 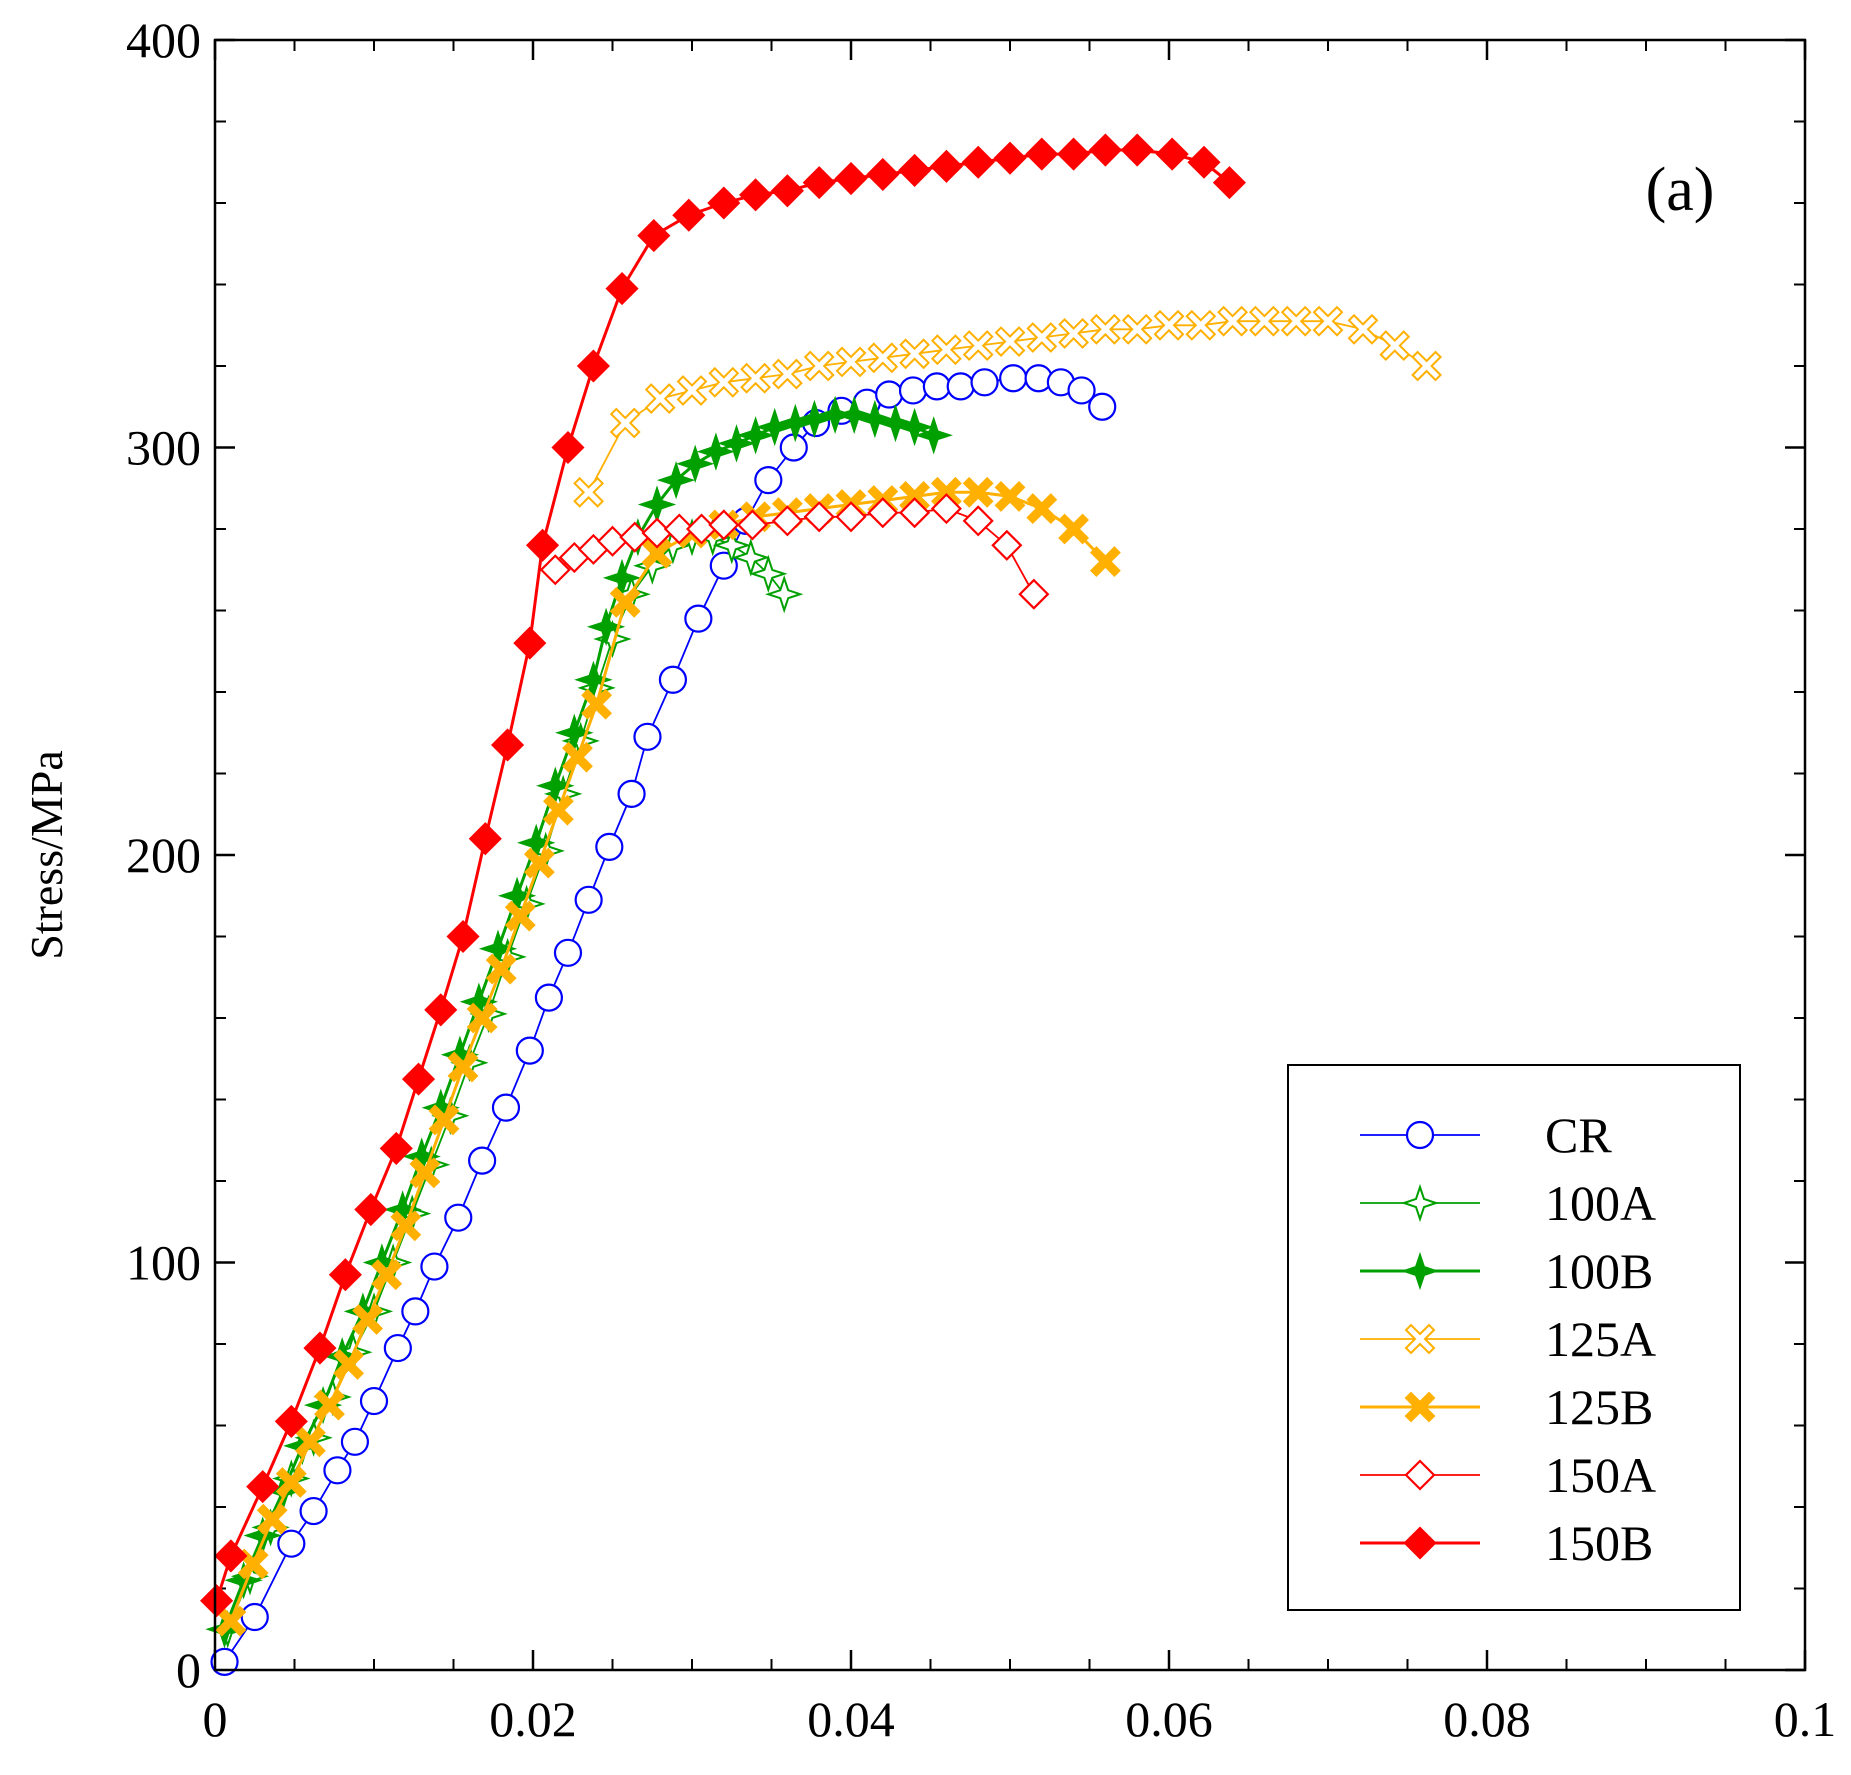 I want to click on x-tick-label: 0.02, so click(x=533, y=1719).